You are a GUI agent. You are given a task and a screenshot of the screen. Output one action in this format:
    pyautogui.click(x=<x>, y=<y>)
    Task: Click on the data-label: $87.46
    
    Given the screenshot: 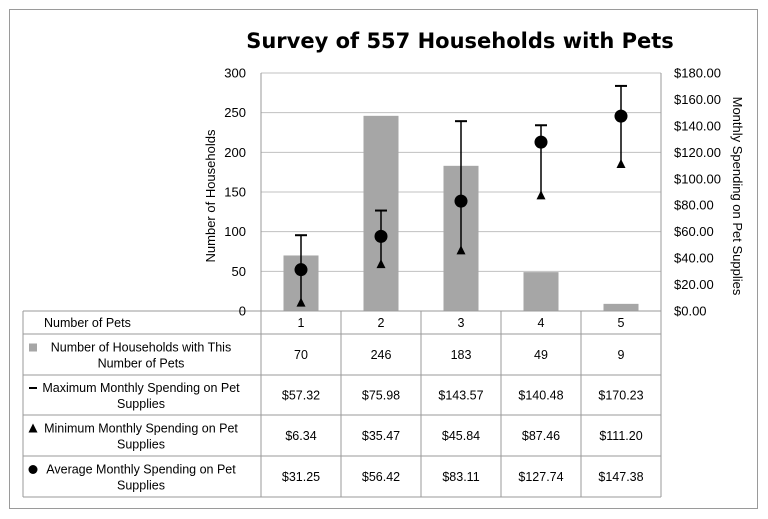 What is the action you would take?
    pyautogui.click(x=541, y=436)
    